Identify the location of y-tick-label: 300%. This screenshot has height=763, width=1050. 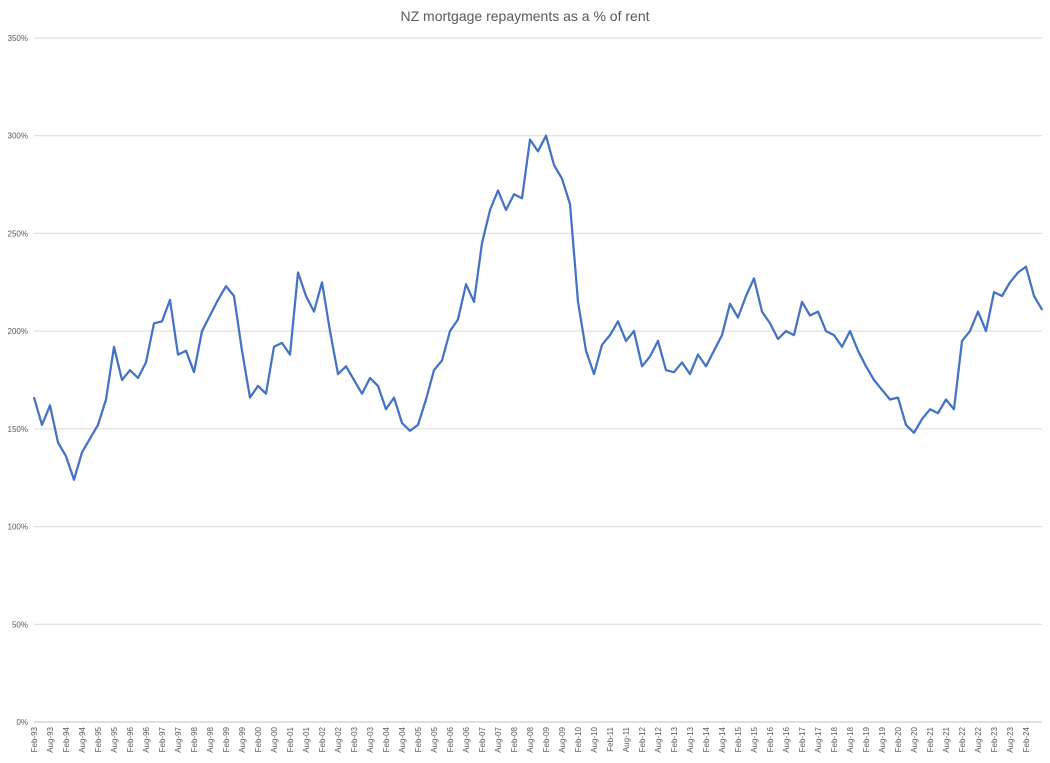
(18, 136).